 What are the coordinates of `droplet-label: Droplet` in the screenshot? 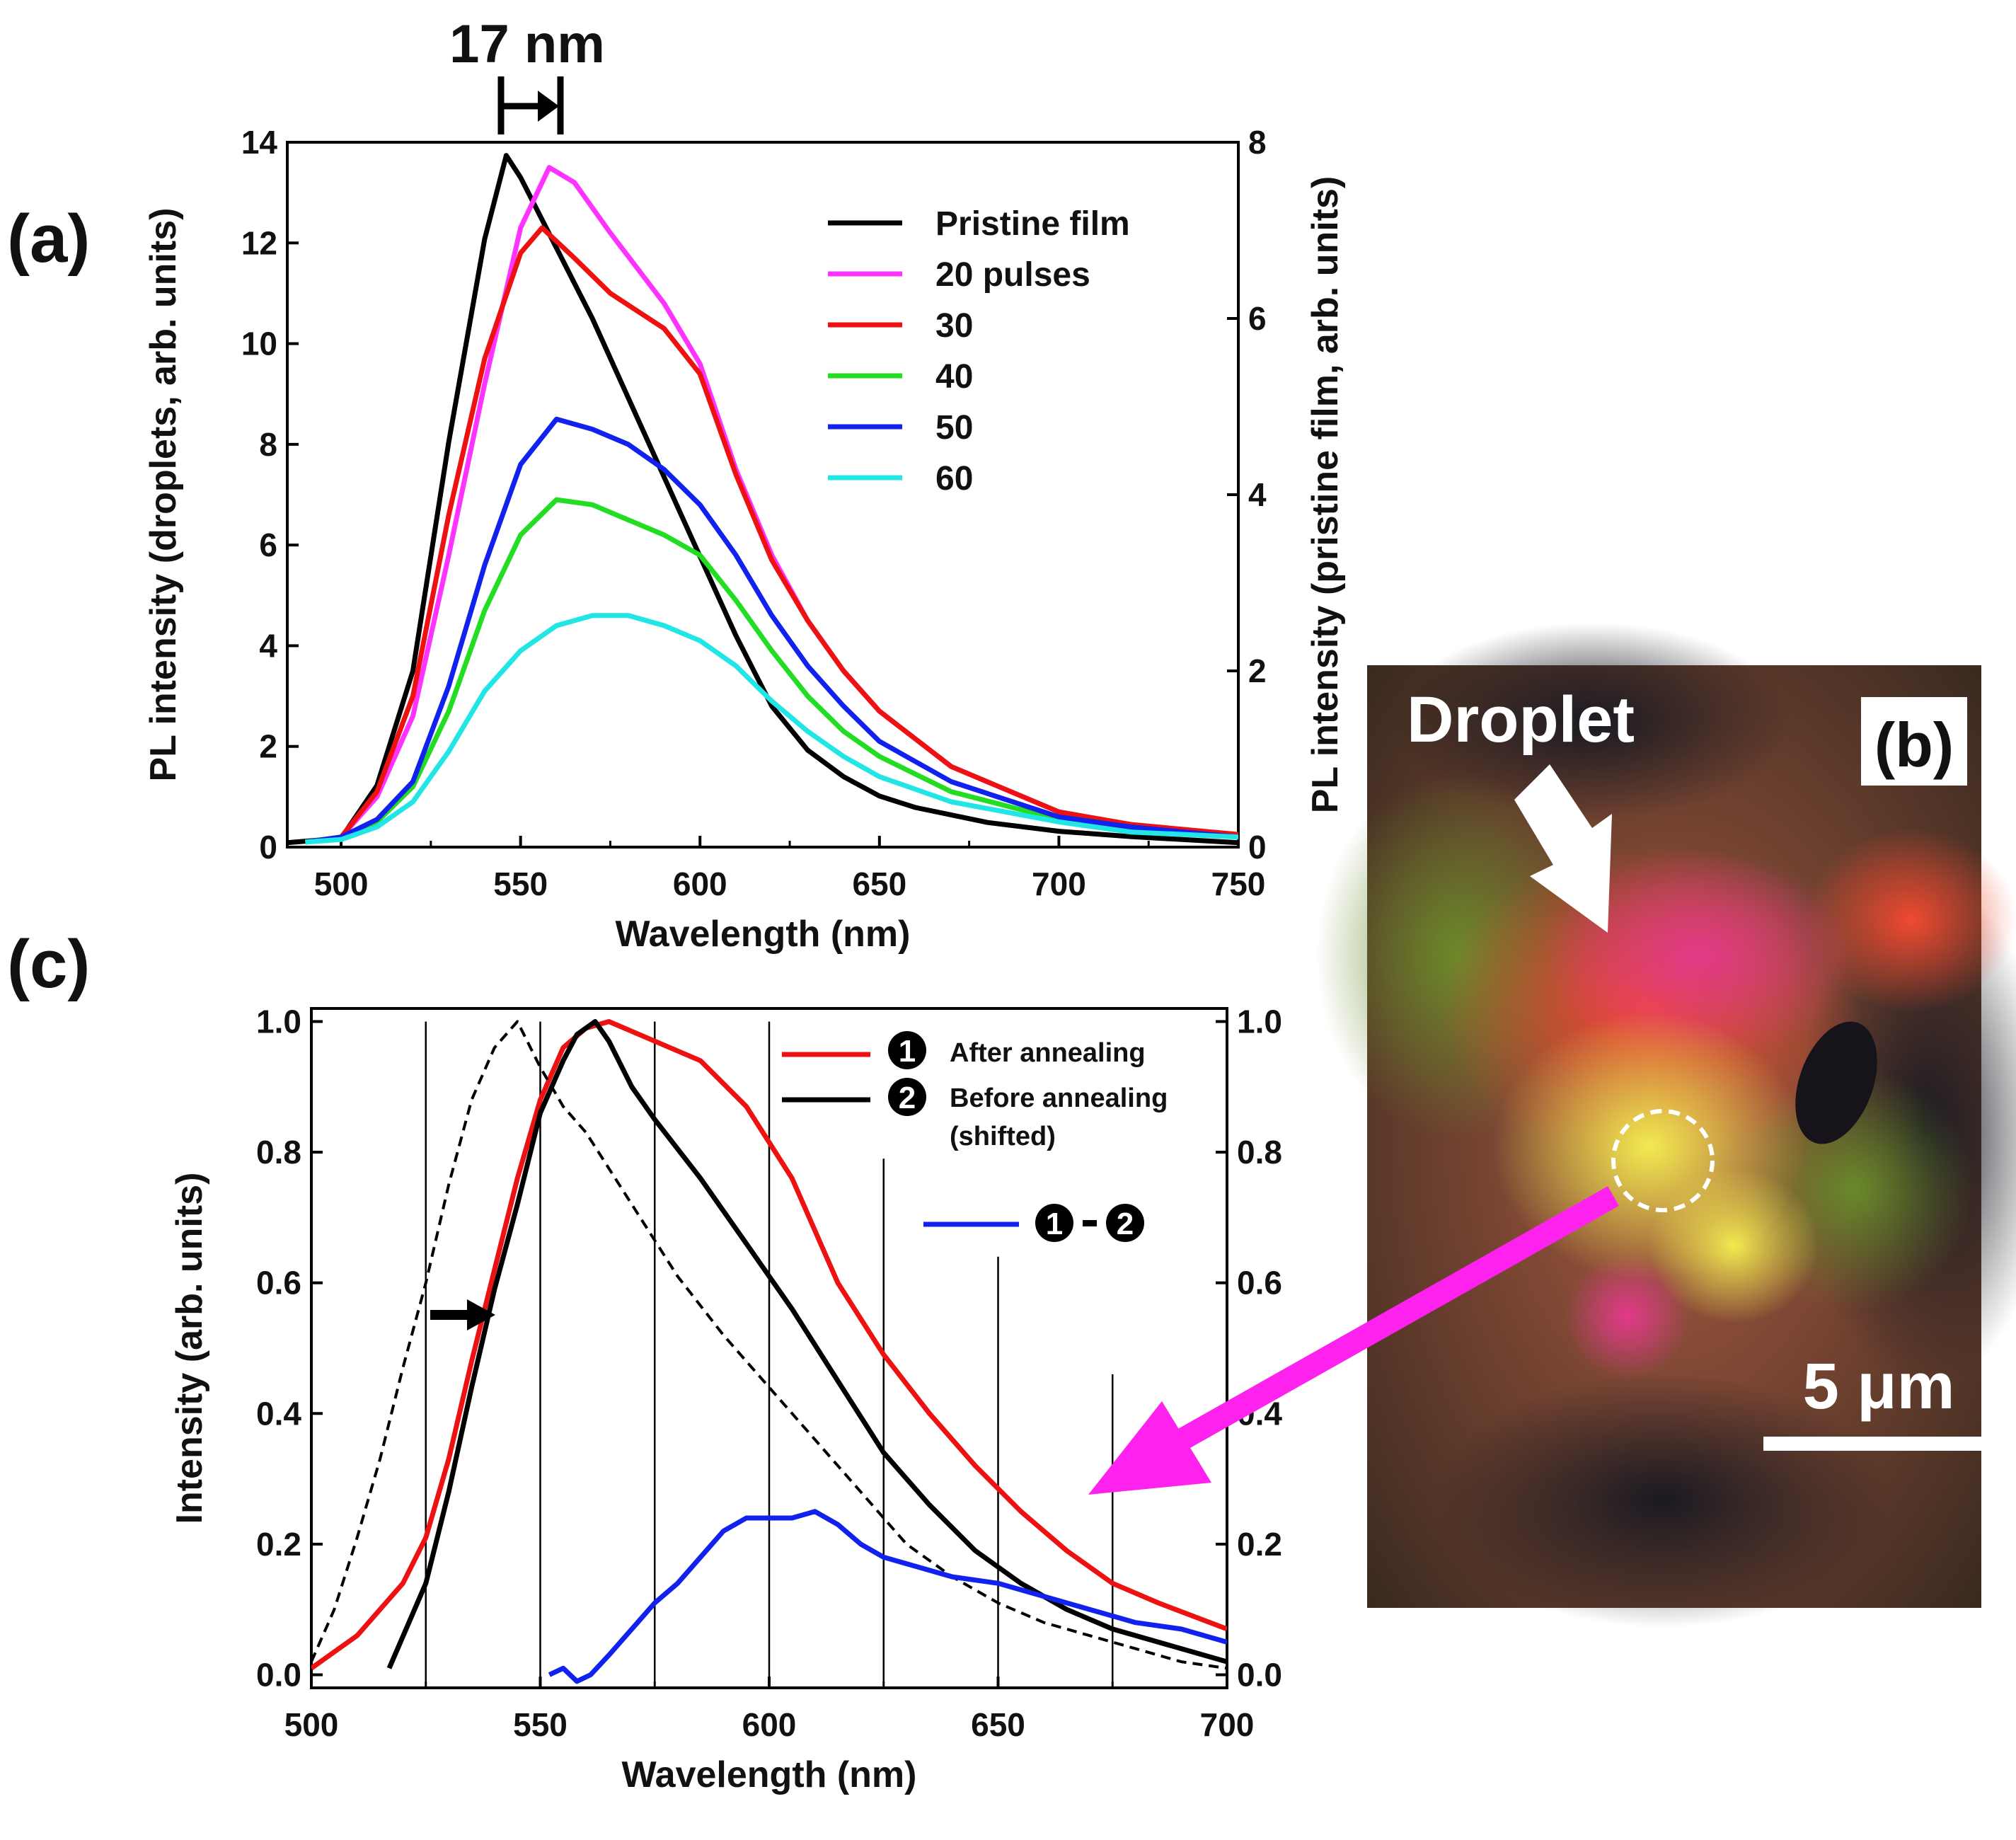 It's located at (1521, 720).